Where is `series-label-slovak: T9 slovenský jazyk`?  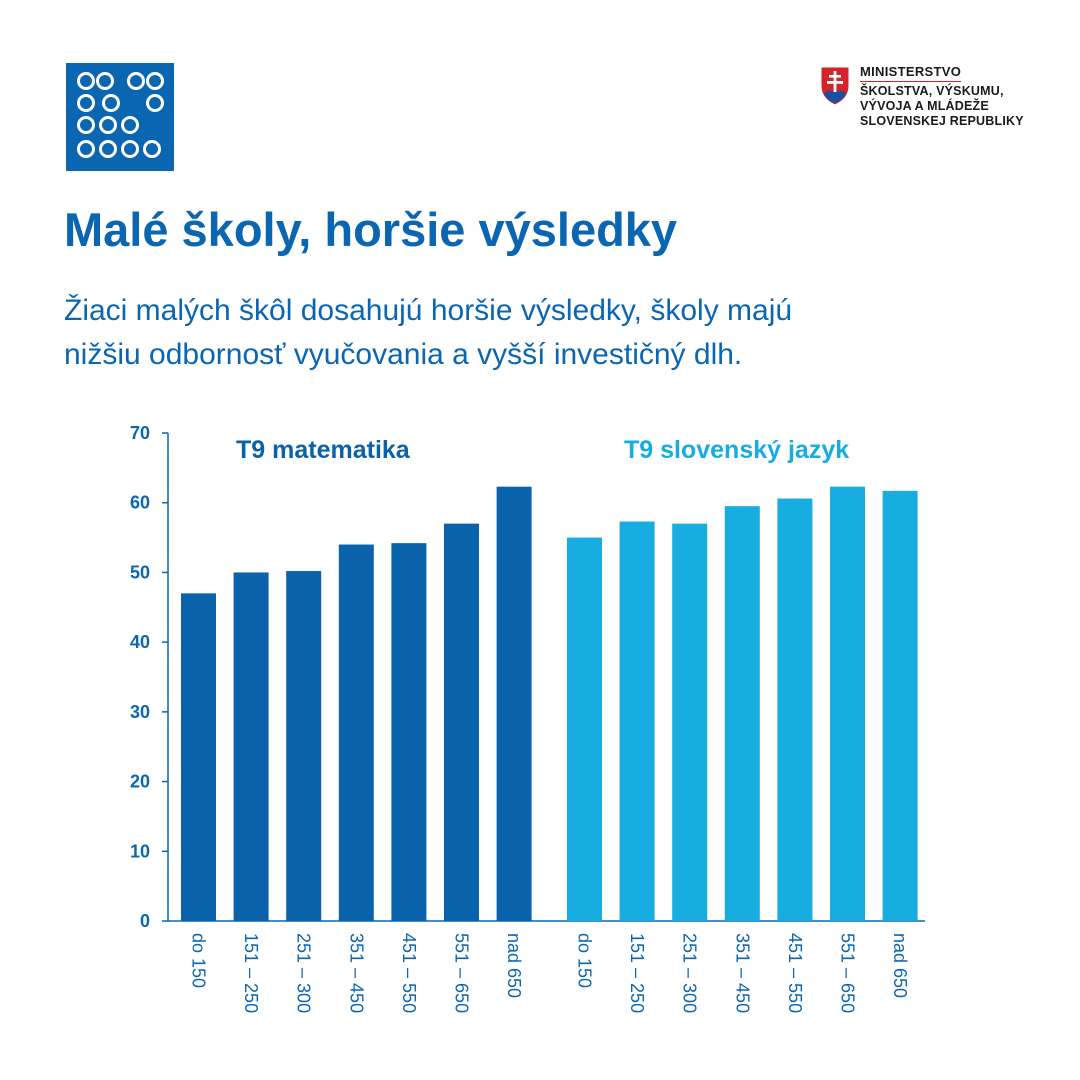
series-label-slovak: T9 slovenský jazyk is located at coordinates (736, 450).